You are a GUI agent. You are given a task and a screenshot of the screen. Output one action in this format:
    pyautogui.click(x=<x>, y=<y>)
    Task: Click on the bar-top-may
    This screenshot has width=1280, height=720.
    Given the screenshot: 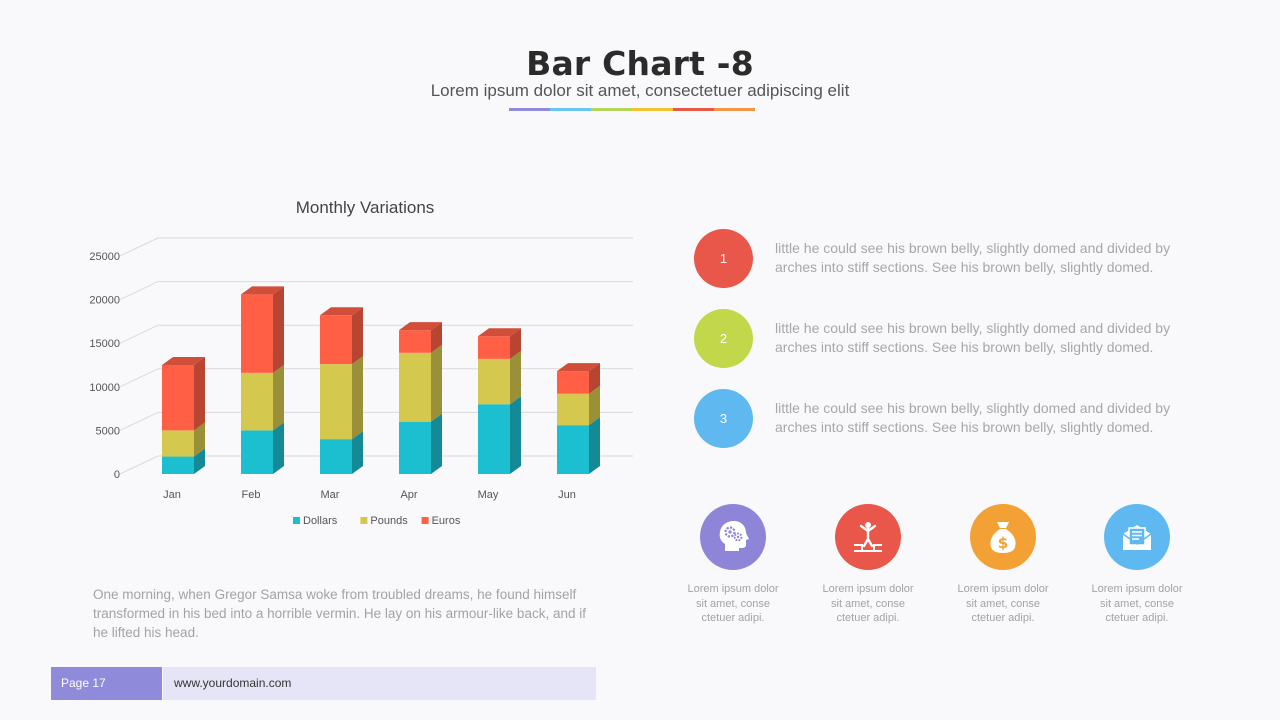 What is the action you would take?
    pyautogui.click(x=499, y=332)
    